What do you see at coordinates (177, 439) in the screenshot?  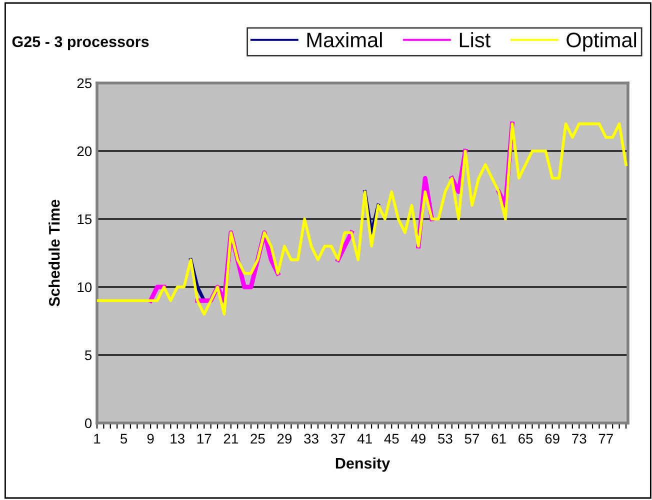 I see `x-tick-label: 13` at bounding box center [177, 439].